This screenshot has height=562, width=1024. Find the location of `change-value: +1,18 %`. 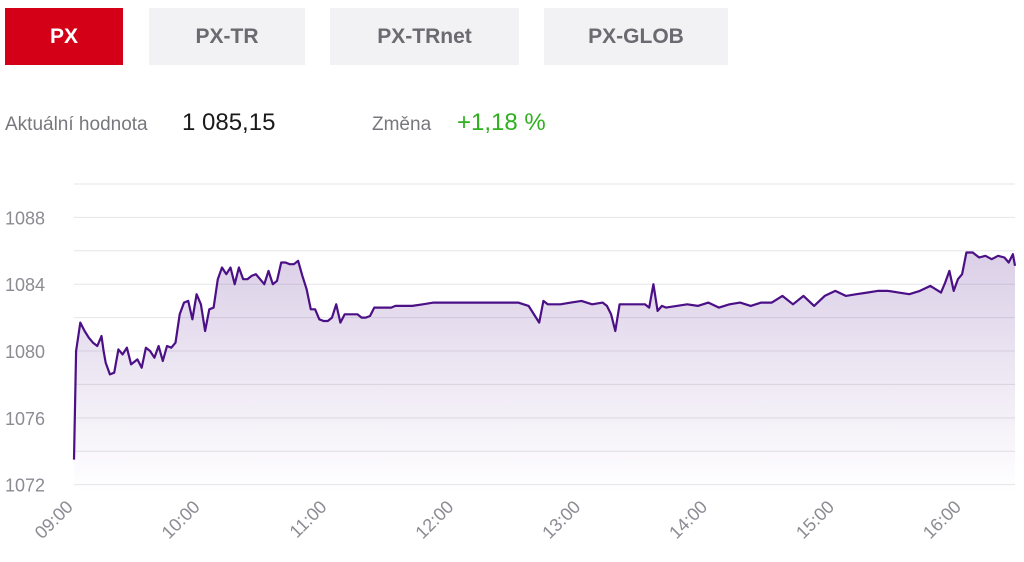

change-value: +1,18 % is located at coordinates (501, 122).